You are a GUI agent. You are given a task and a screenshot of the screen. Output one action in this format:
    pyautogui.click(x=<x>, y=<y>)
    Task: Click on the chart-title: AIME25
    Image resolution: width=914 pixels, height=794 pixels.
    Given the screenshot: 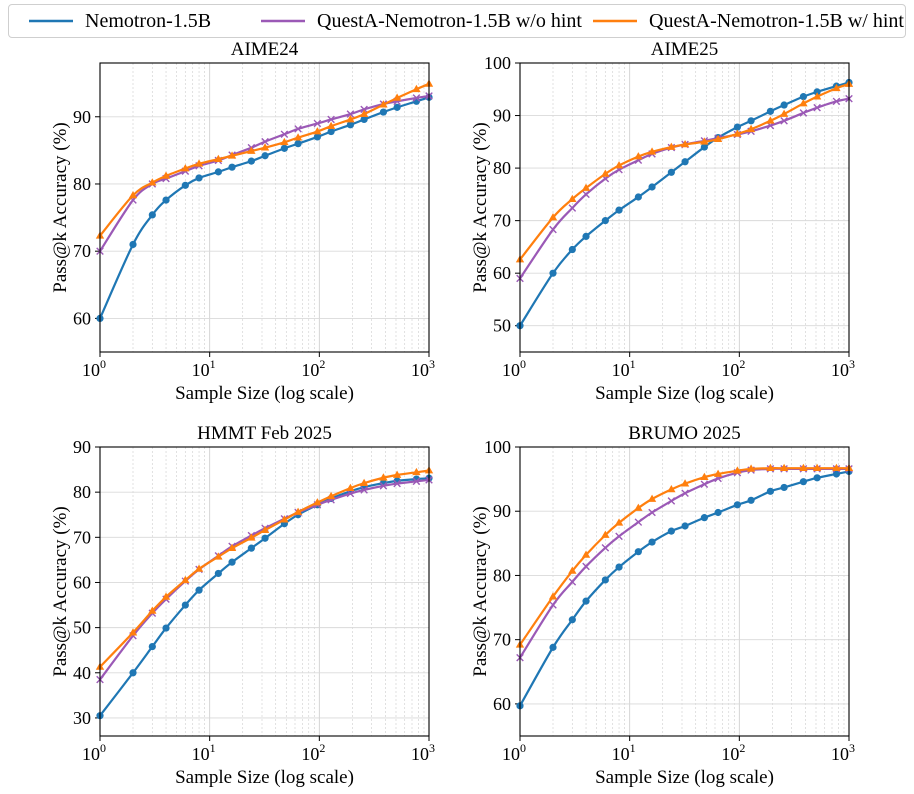 What is the action you would take?
    pyautogui.click(x=685, y=49)
    